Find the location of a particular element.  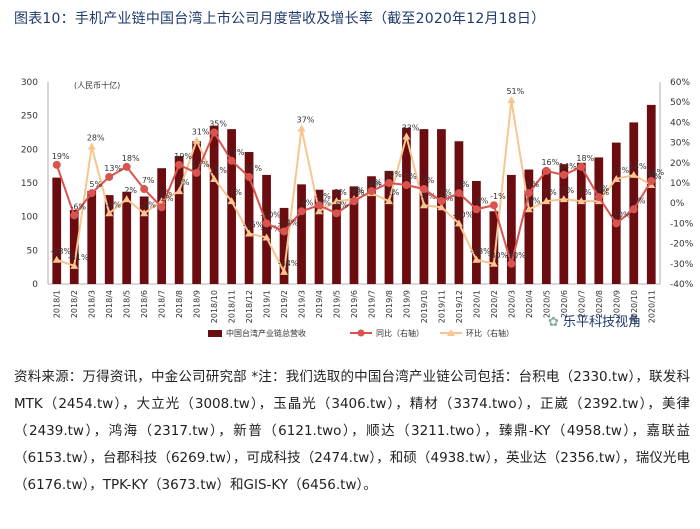

mom-data-label: 12% is located at coordinates (218, 170).